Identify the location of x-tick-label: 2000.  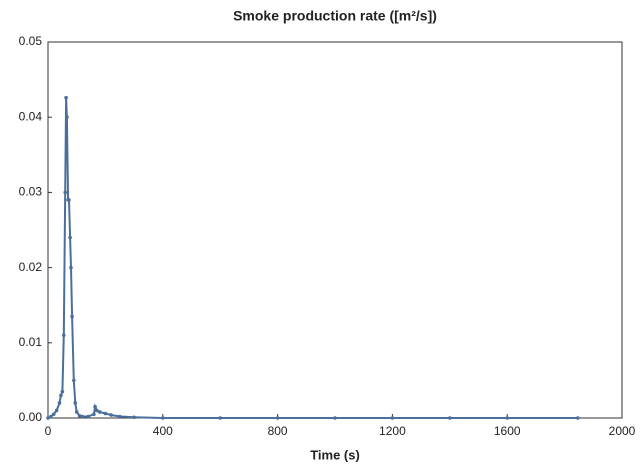
(622, 431).